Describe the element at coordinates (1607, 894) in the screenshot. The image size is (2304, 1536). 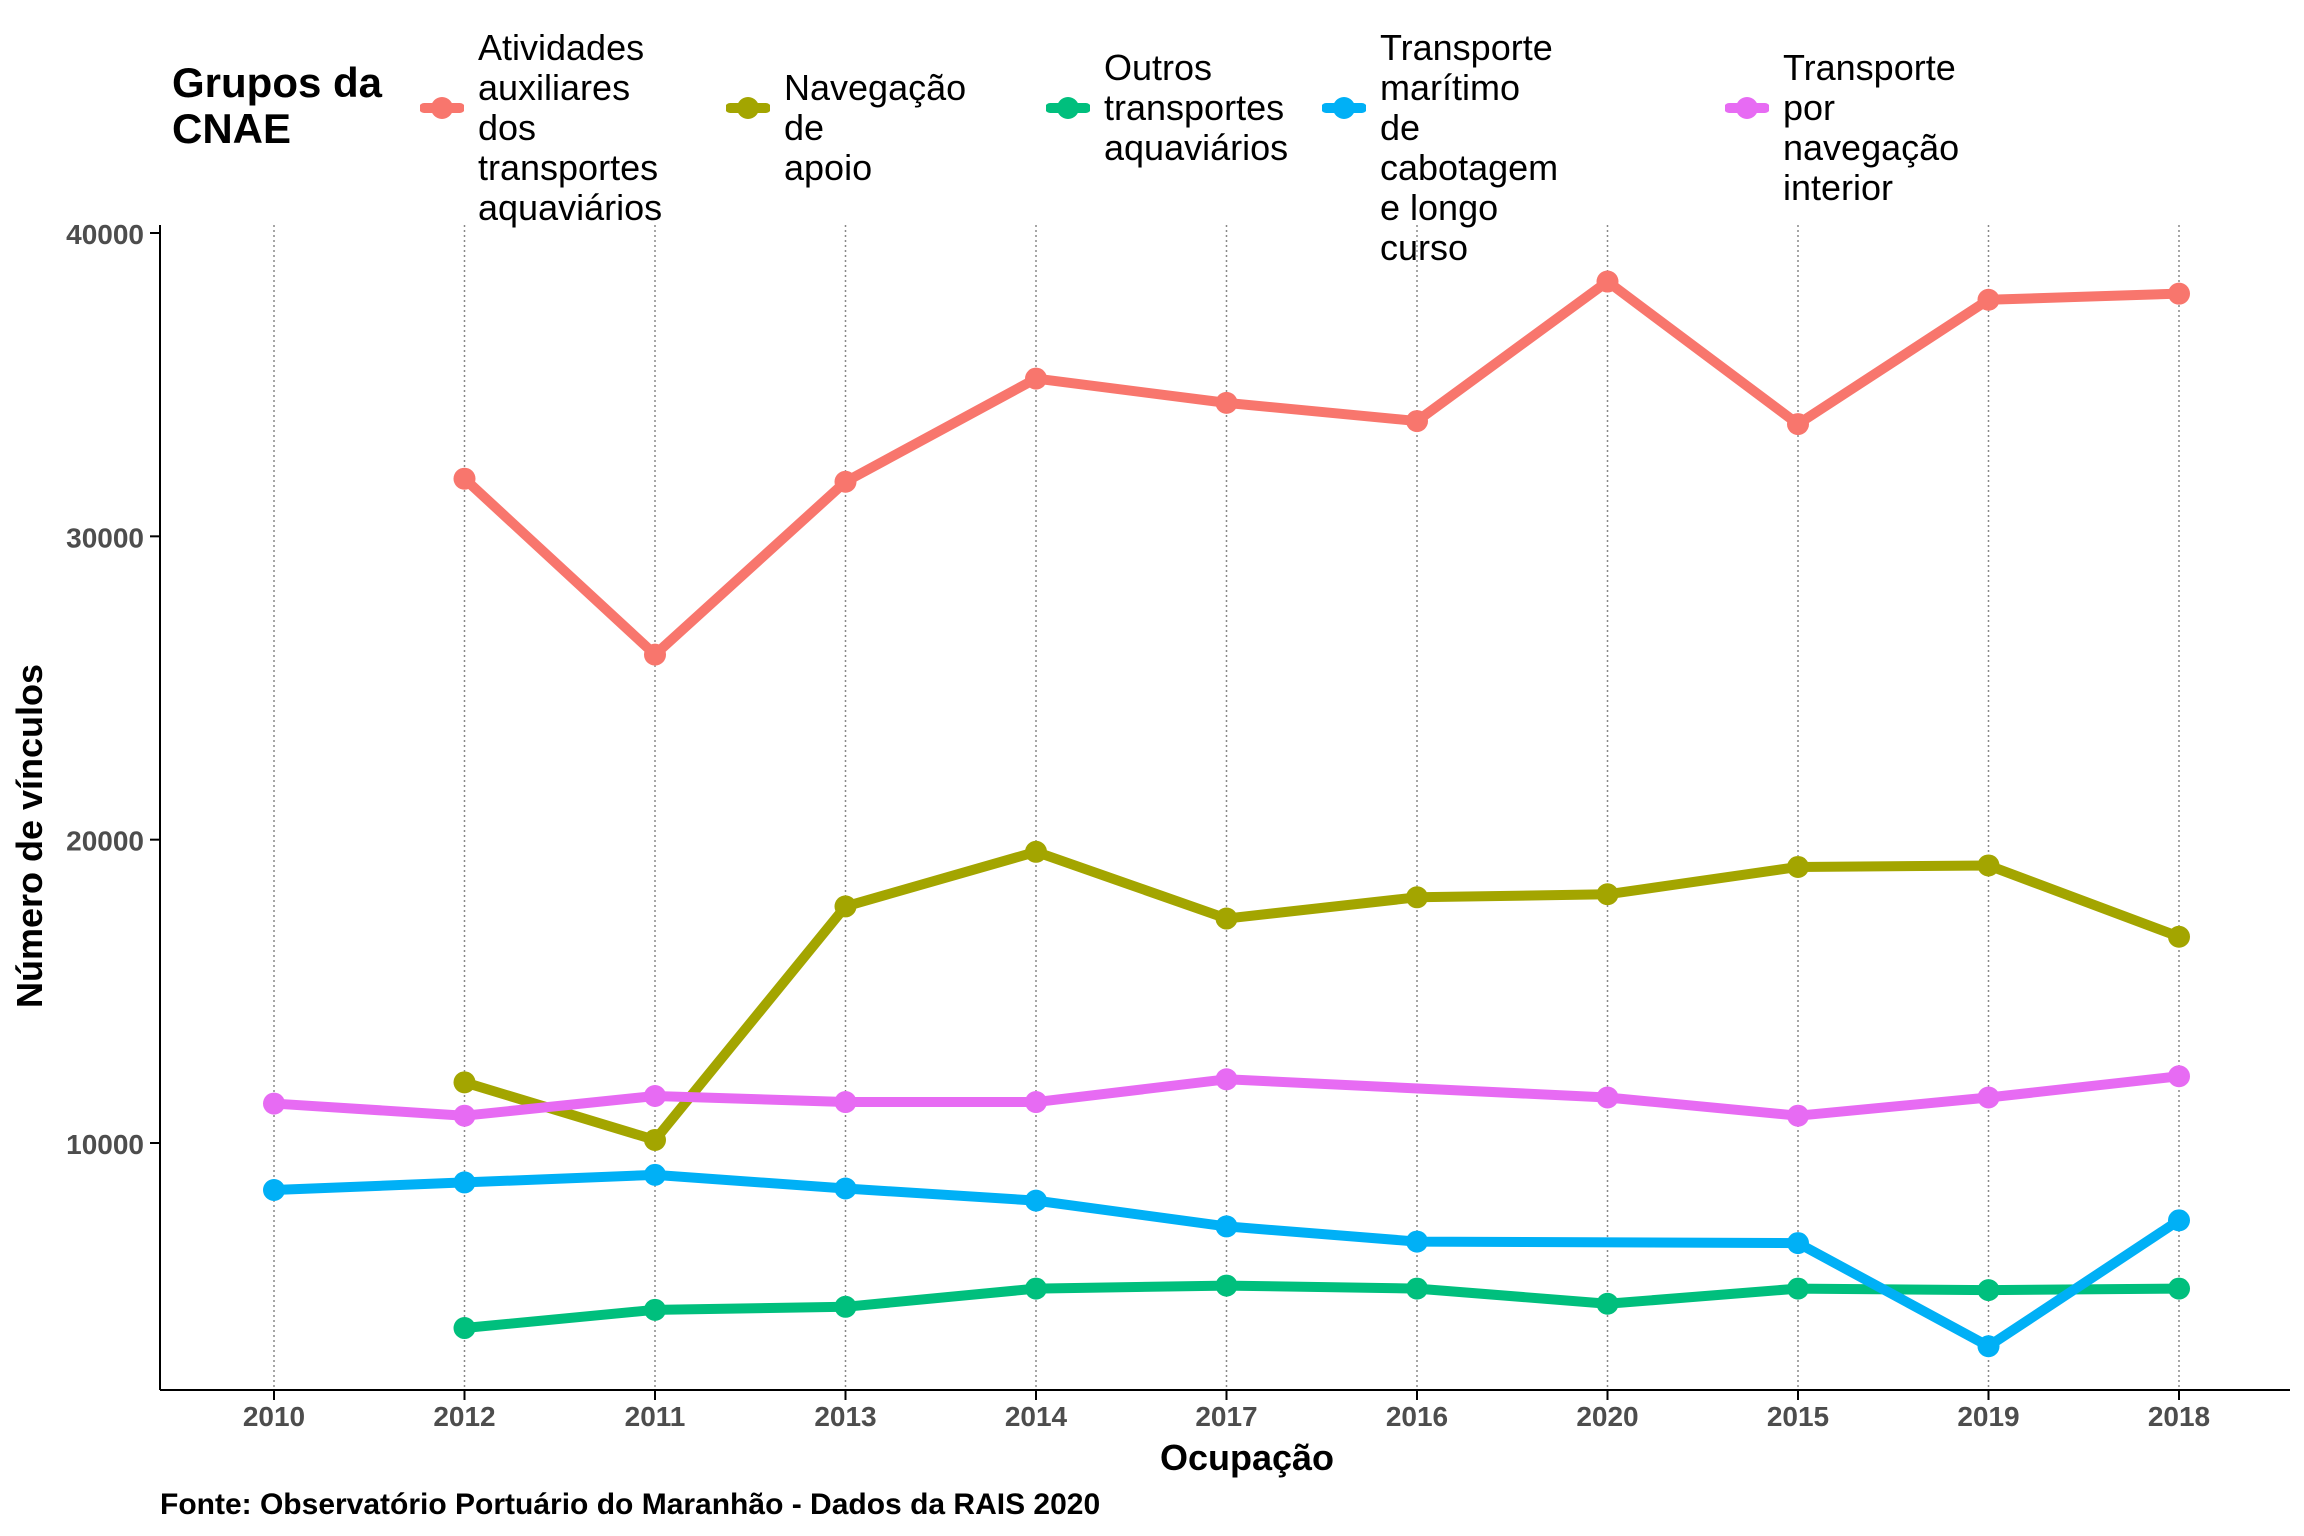
I see `data-point-2-2020` at that location.